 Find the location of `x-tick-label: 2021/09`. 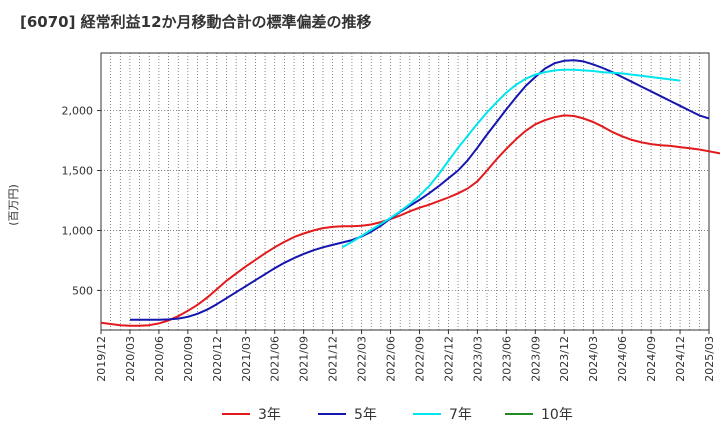

x-tick-label: 2021/09 is located at coordinates (304, 359).